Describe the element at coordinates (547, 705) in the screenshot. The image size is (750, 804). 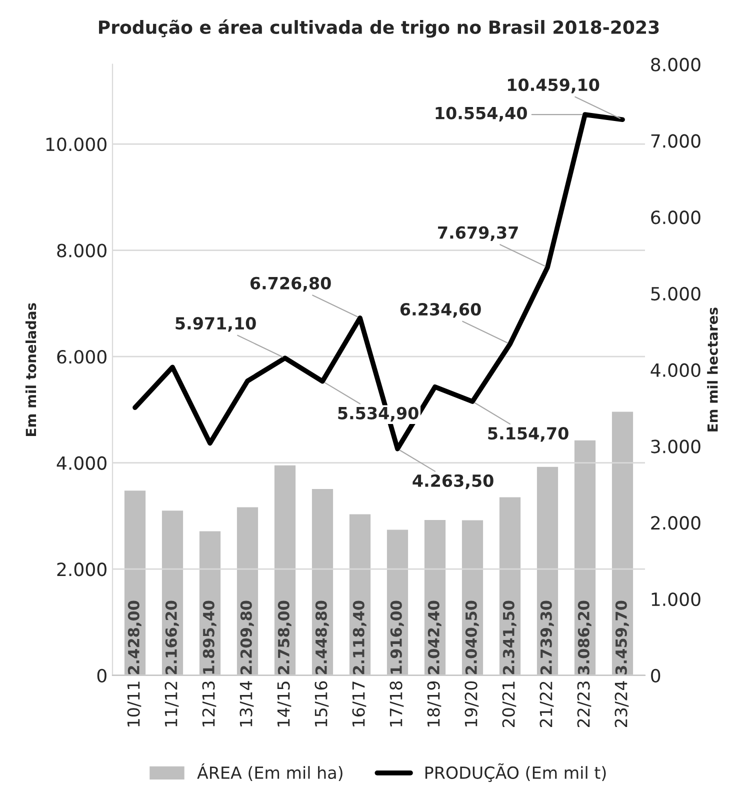
I see `x-tick-label: 21/22` at that location.